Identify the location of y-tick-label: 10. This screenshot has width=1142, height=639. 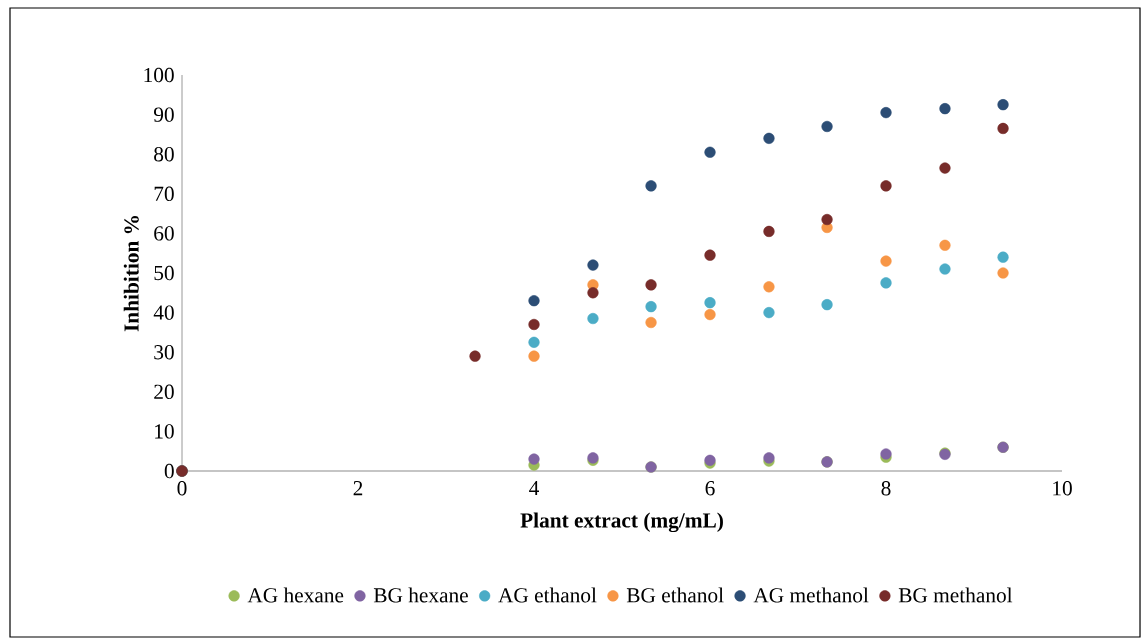
(164, 431).